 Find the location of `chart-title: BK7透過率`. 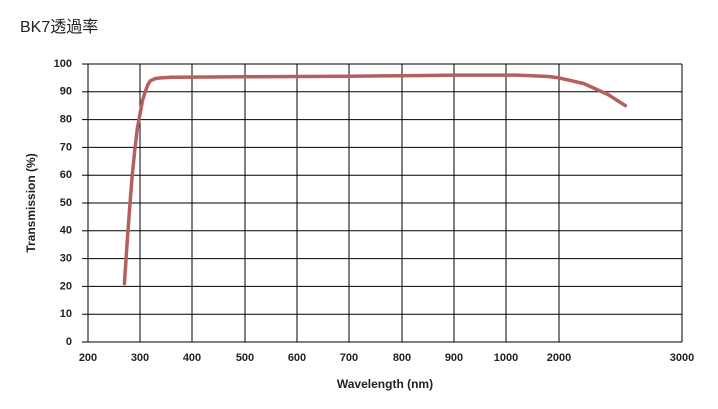

chart-title: BK7透過率 is located at coordinates (59, 27).